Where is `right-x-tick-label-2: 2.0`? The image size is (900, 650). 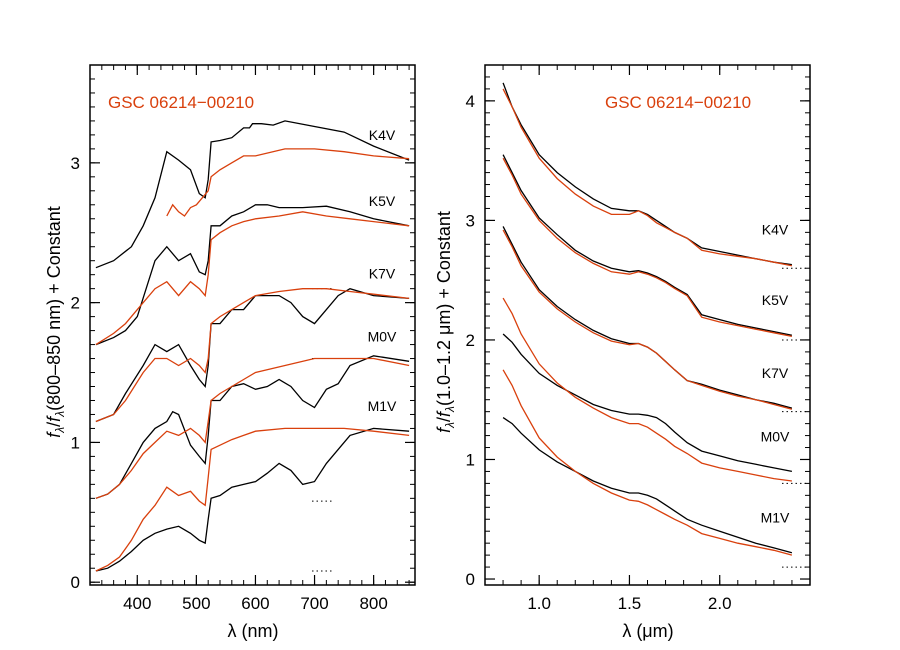 right-x-tick-label-2: 2.0 is located at coordinates (720, 603).